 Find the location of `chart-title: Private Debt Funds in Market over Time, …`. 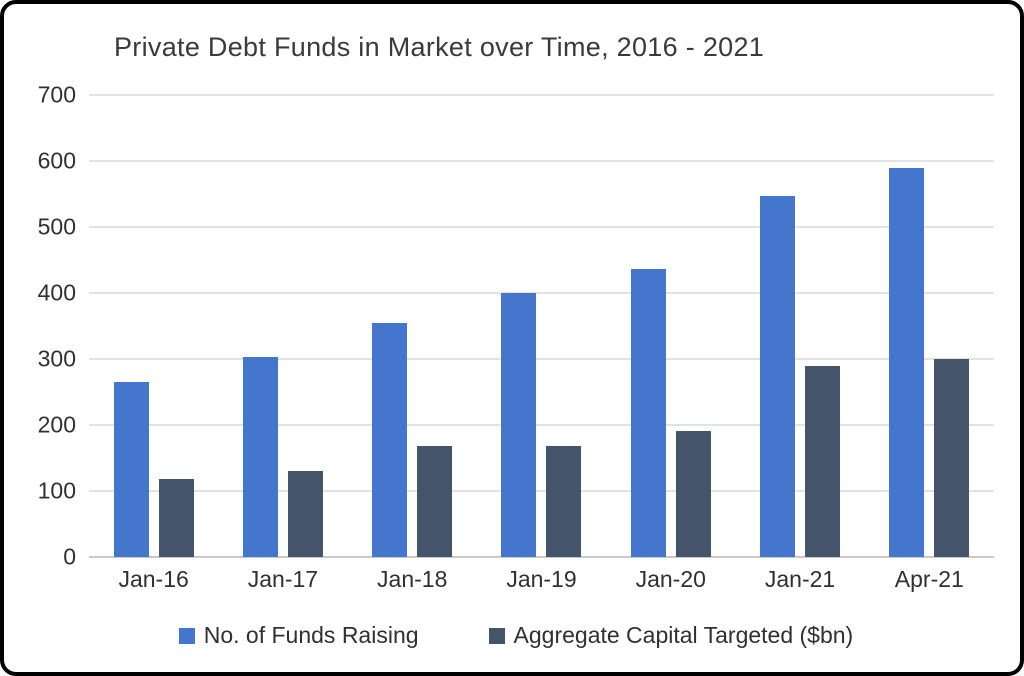

chart-title: Private Debt Funds in Market over Time, … is located at coordinates (439, 47).